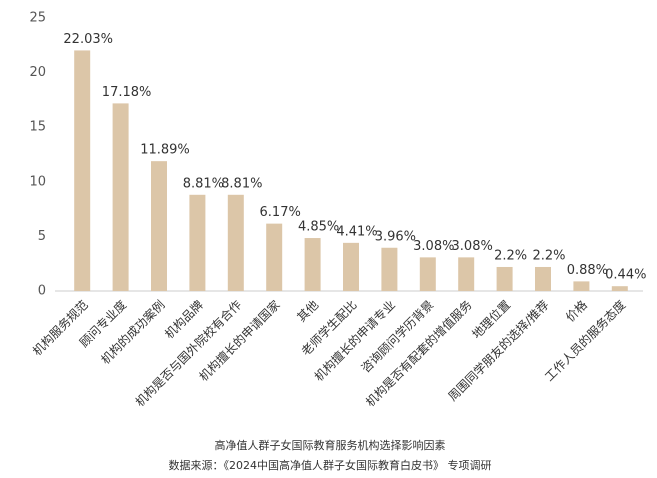  What do you see at coordinates (42, 236) in the screenshot?
I see `y-tick-label: 5` at bounding box center [42, 236].